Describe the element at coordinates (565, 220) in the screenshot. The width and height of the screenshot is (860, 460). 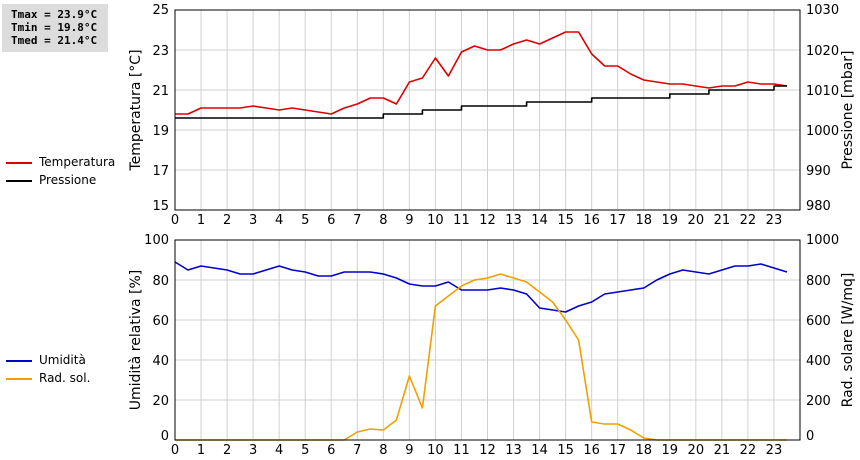
I see `chart1-x-tick-label: 15` at that location.